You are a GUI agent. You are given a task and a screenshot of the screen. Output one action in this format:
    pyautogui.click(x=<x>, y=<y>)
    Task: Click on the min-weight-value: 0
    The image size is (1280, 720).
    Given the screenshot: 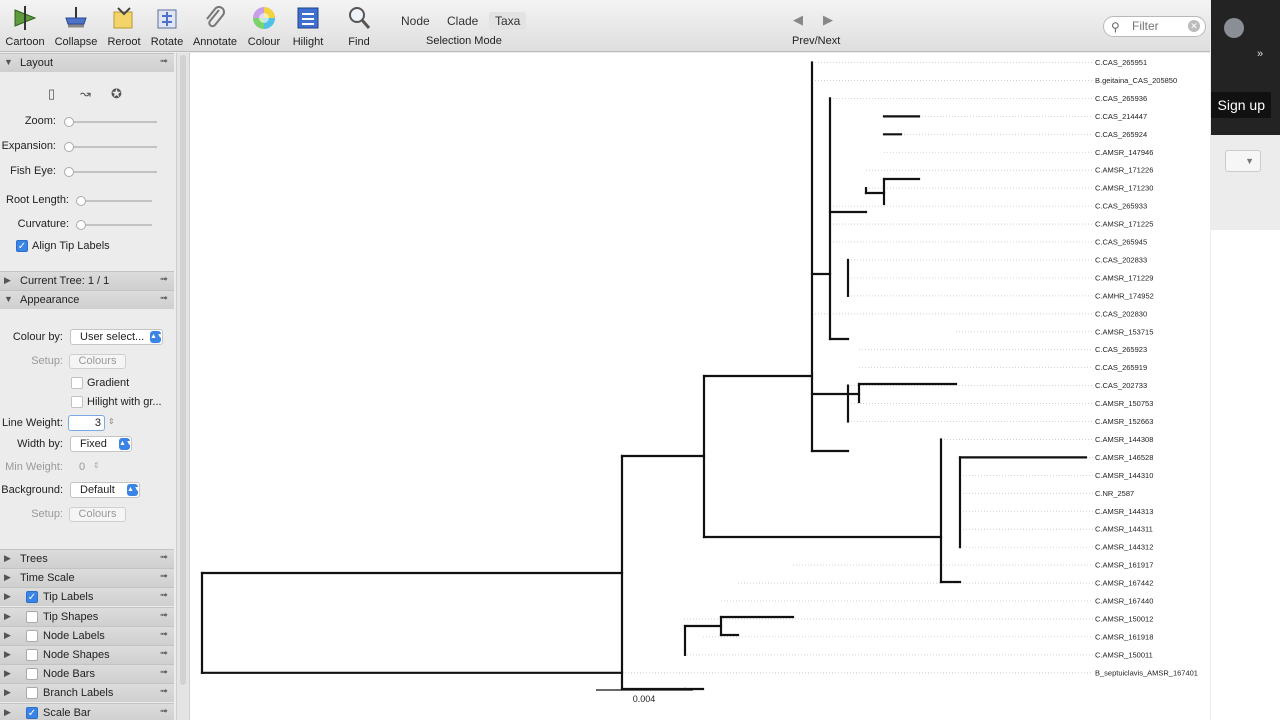 What is the action you would take?
    pyautogui.click(x=82, y=467)
    